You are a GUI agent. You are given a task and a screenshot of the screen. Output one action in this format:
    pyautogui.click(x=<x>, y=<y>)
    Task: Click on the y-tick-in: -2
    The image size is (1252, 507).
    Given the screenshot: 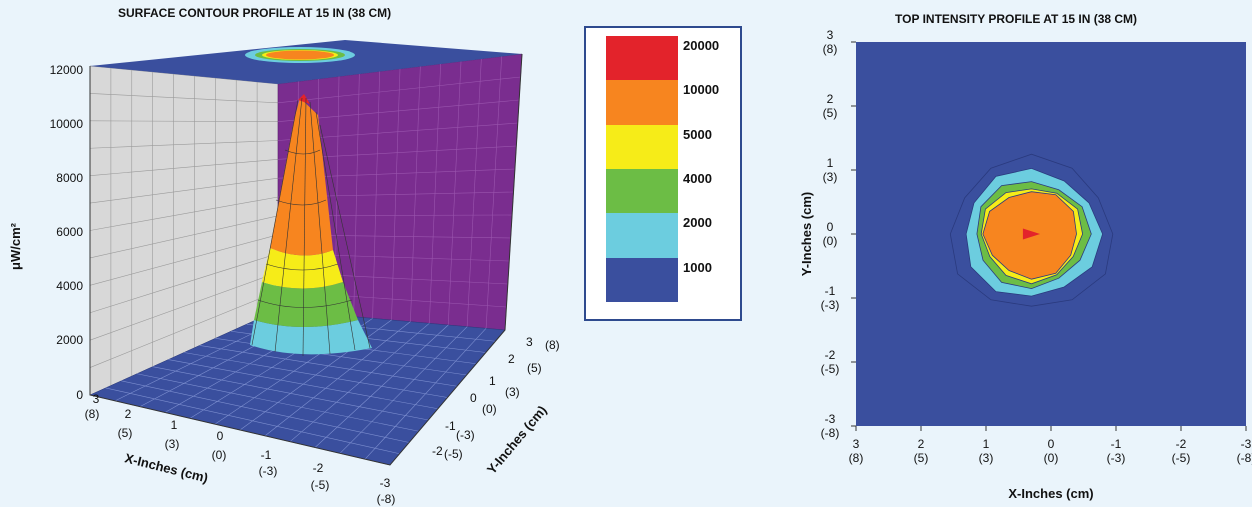 What is the action you would take?
    pyautogui.click(x=830, y=355)
    